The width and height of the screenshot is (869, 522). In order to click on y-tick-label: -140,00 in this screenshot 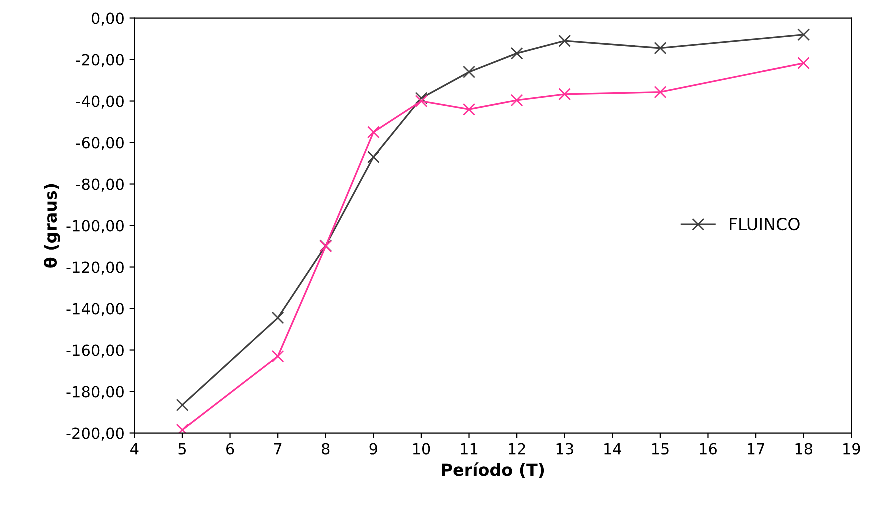, I will do `click(95, 309)`.